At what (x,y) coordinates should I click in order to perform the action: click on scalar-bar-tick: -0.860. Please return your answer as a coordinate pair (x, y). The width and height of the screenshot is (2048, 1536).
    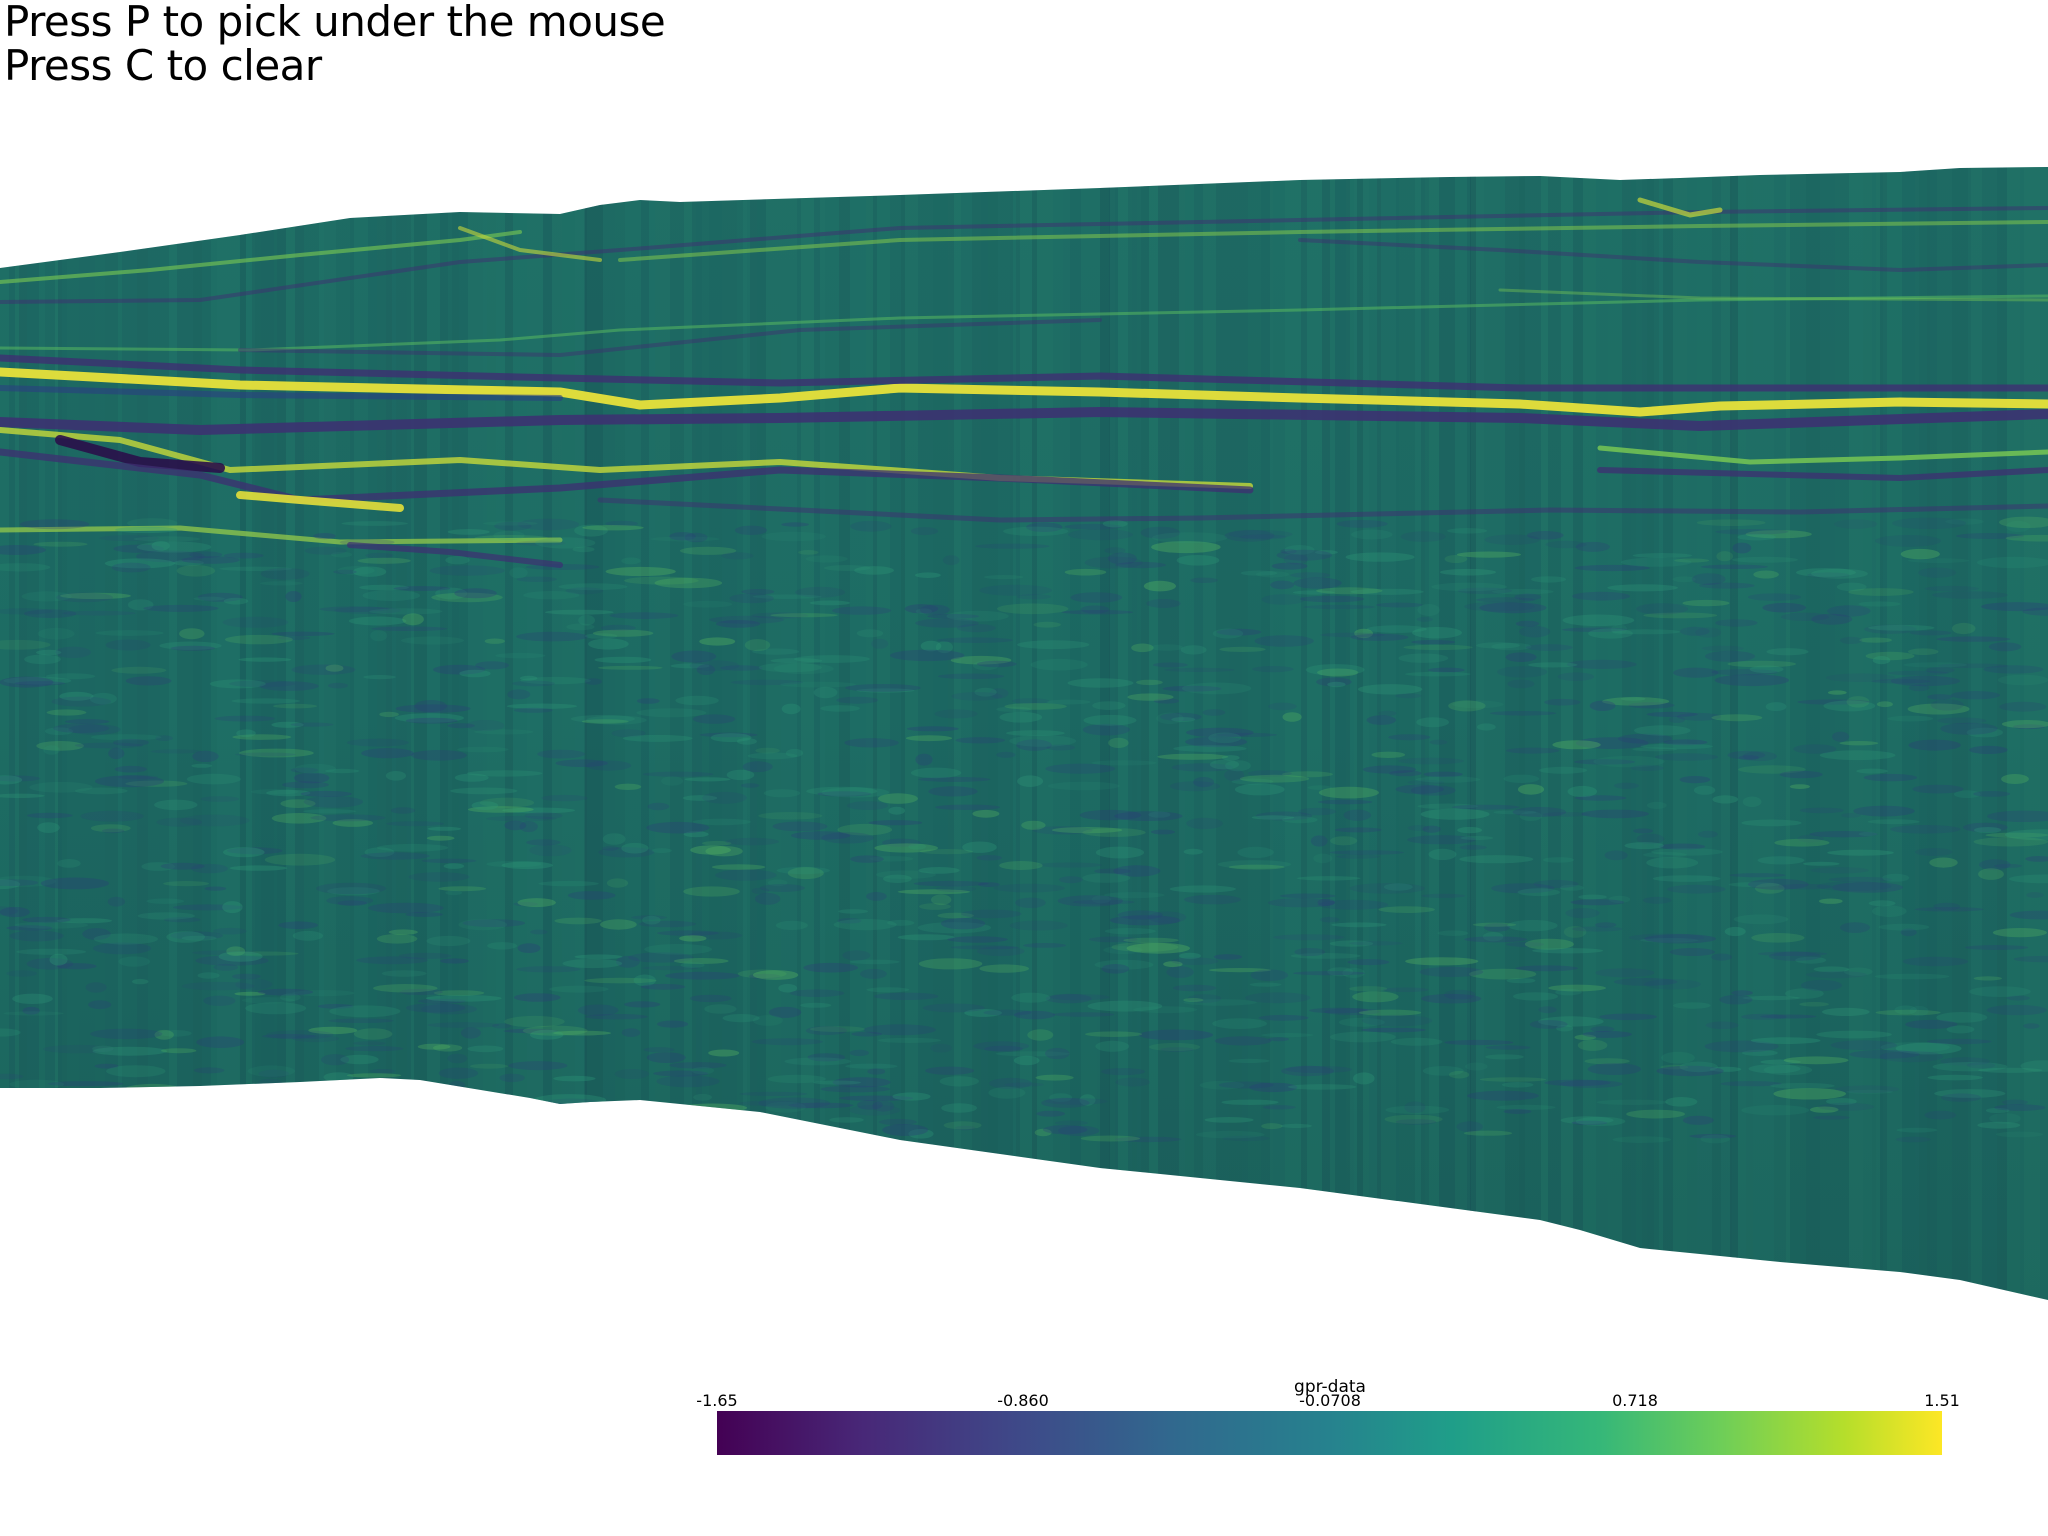
    Looking at the image, I should click on (1023, 1400).